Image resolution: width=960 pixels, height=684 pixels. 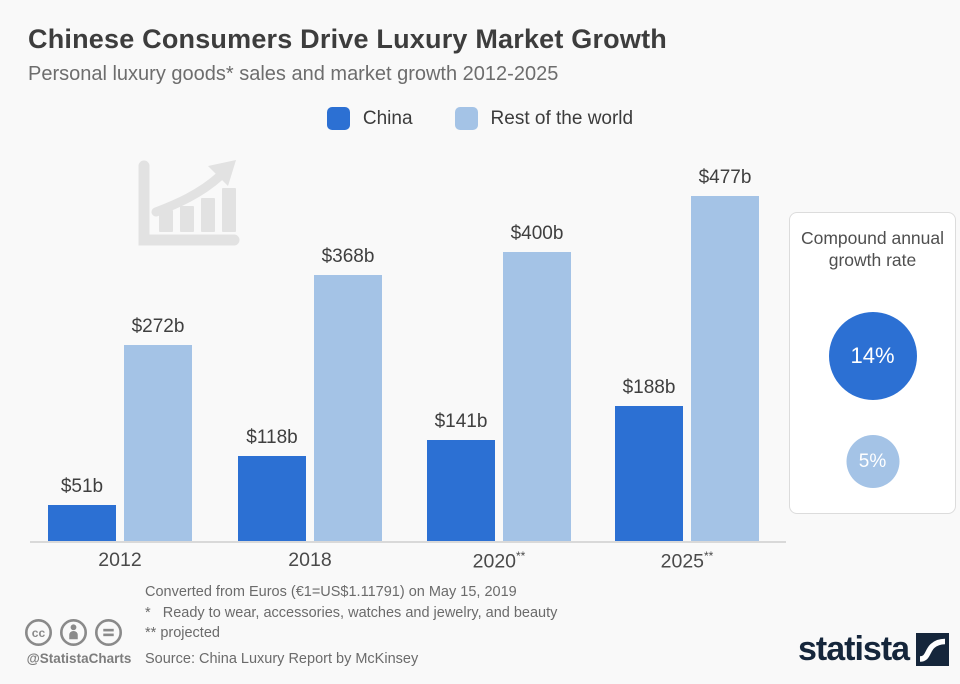 I want to click on statista-logo: statista, so click(x=874, y=649).